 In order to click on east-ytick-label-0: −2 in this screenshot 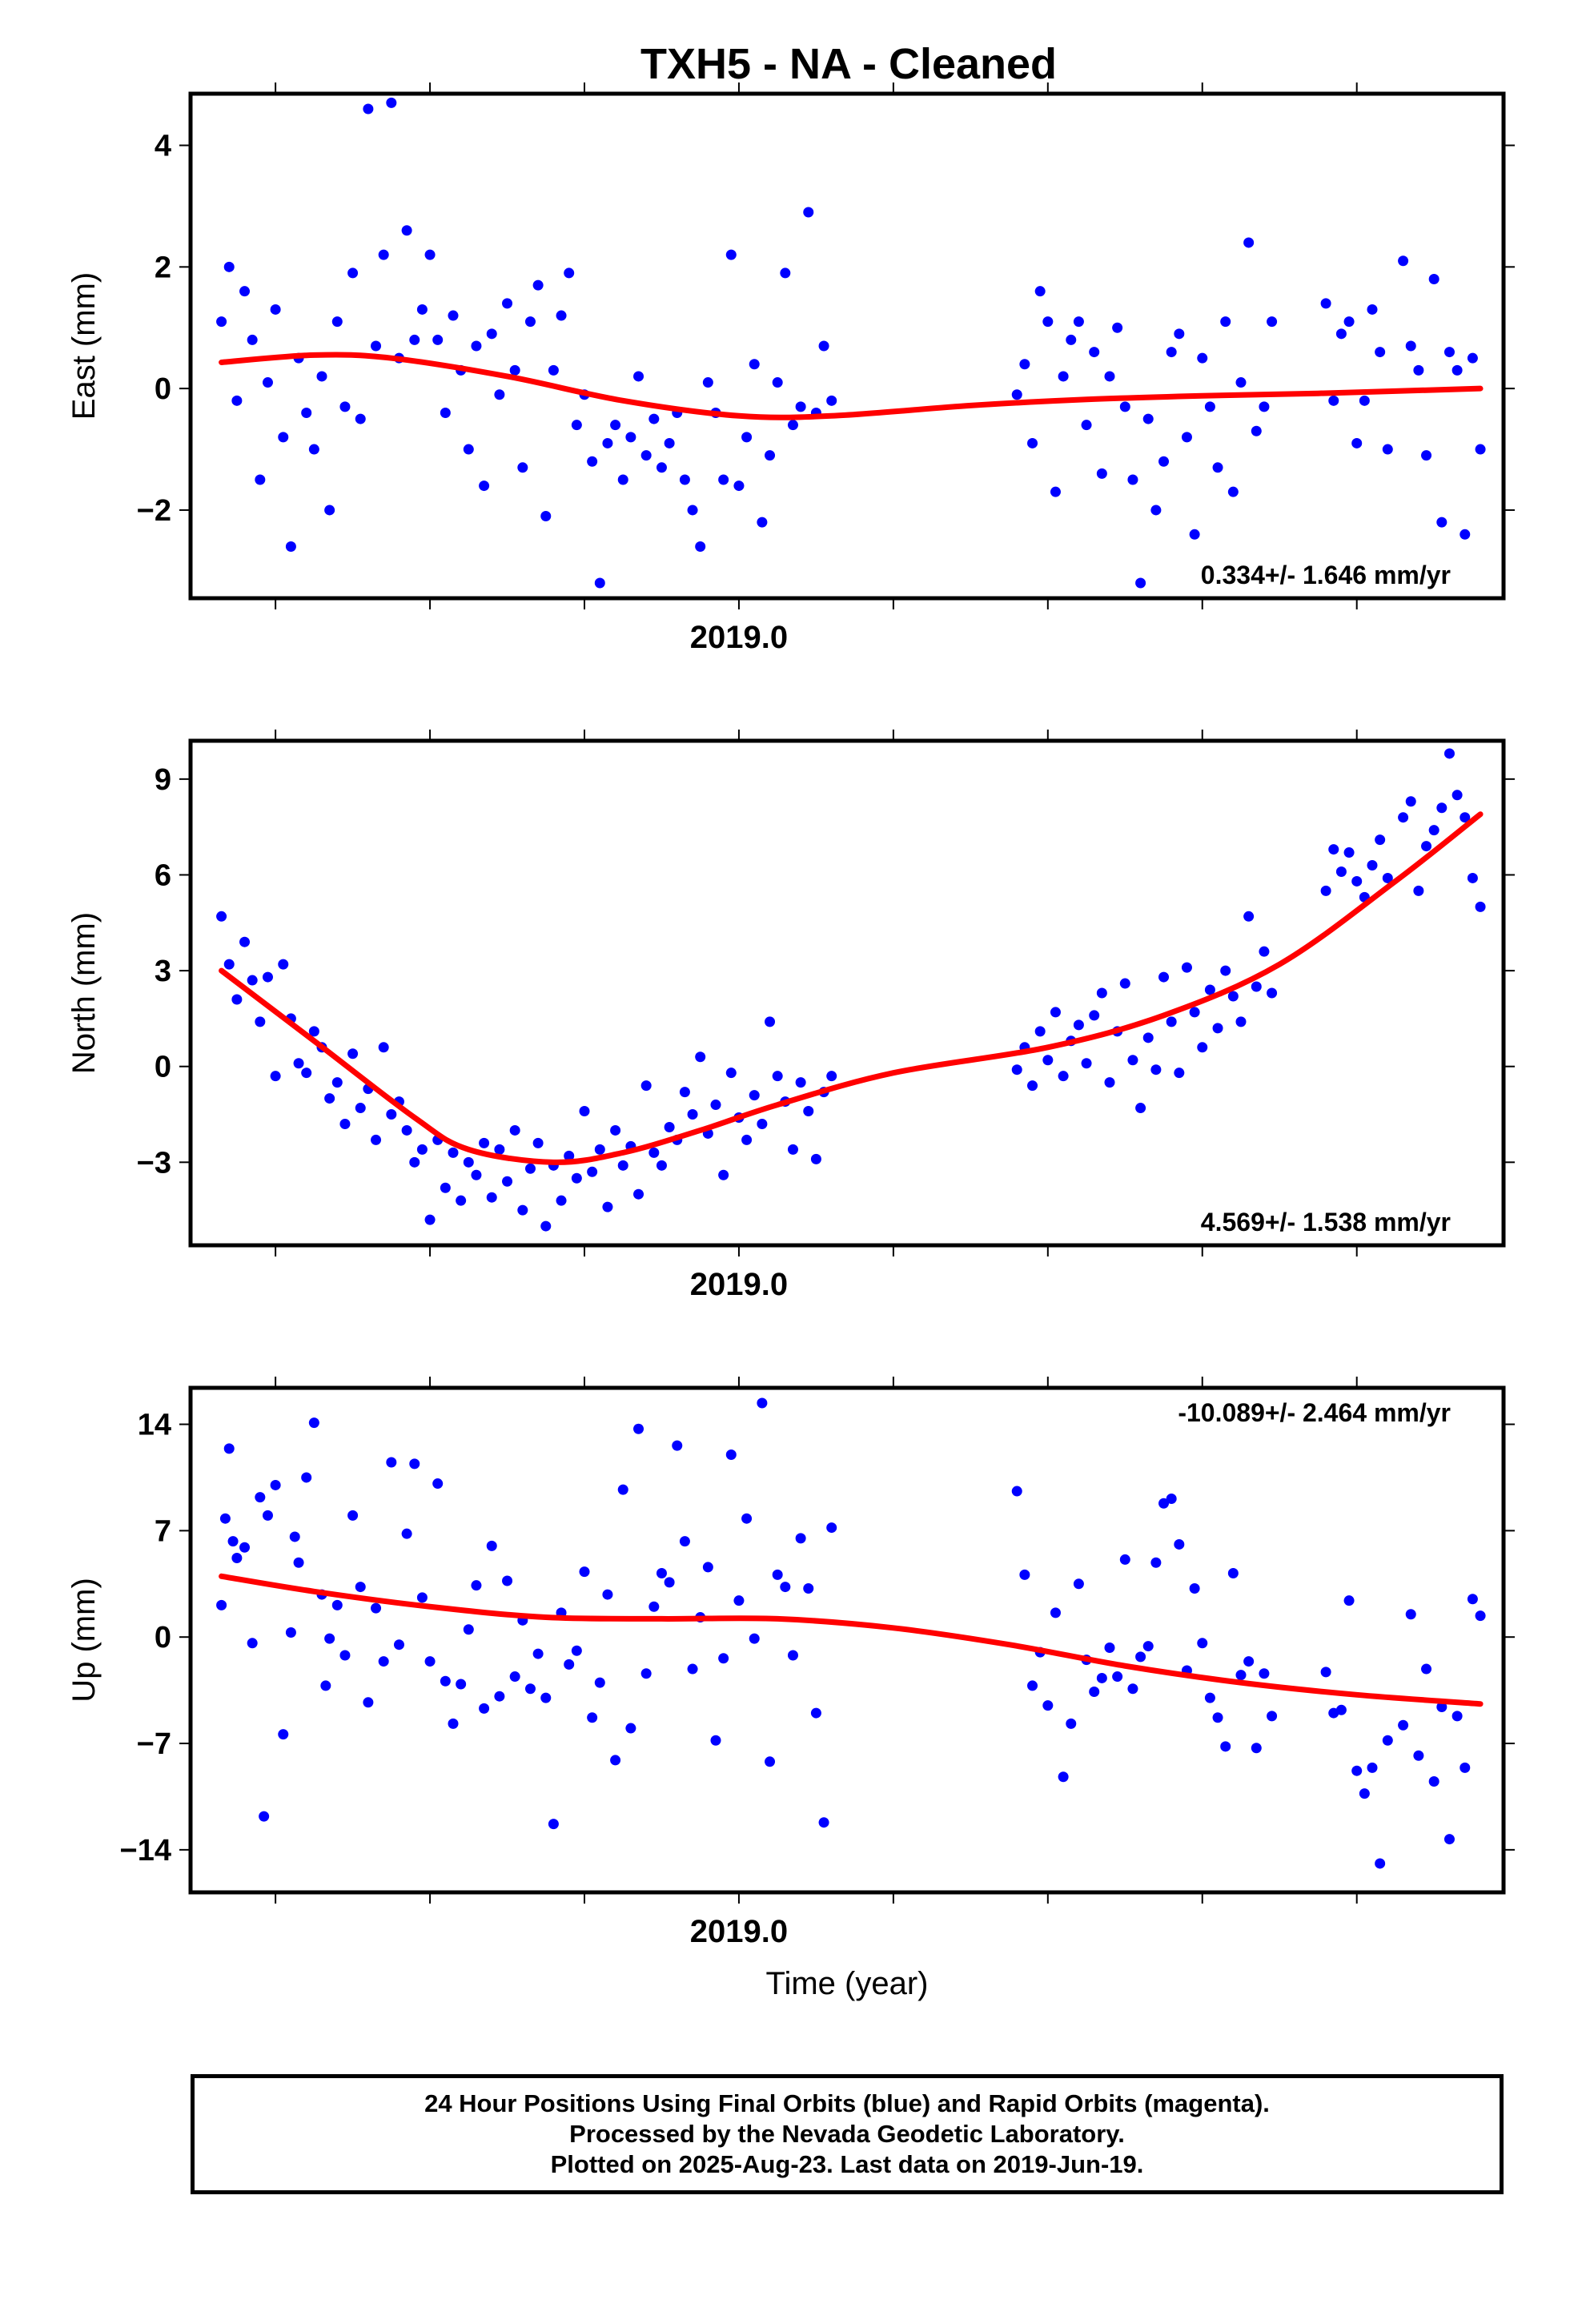, I will do `click(154, 511)`.